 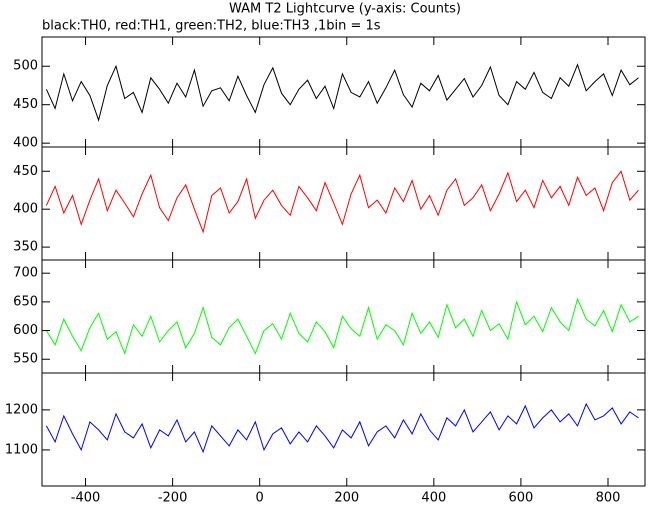 I want to click on y-tick-label: 650, so click(x=25, y=301).